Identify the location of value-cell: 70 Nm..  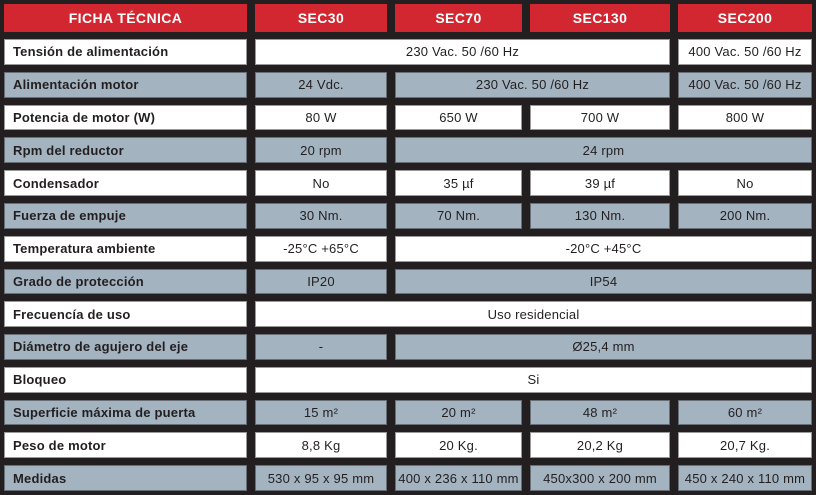
(458, 215).